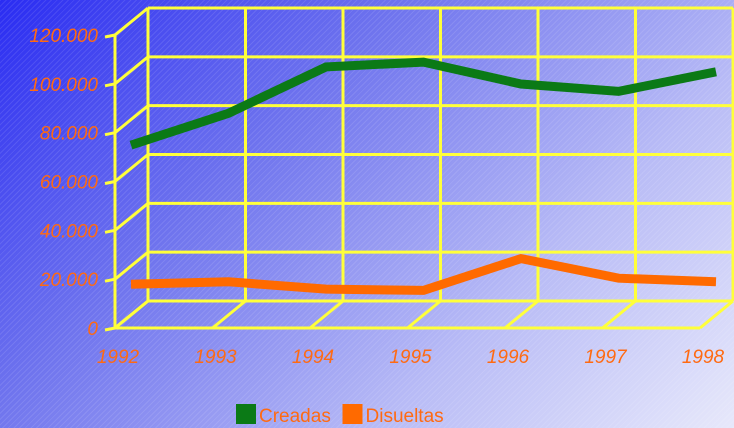  Describe the element at coordinates (606, 357) in the screenshot. I see `x-tick-label: 1997` at that location.